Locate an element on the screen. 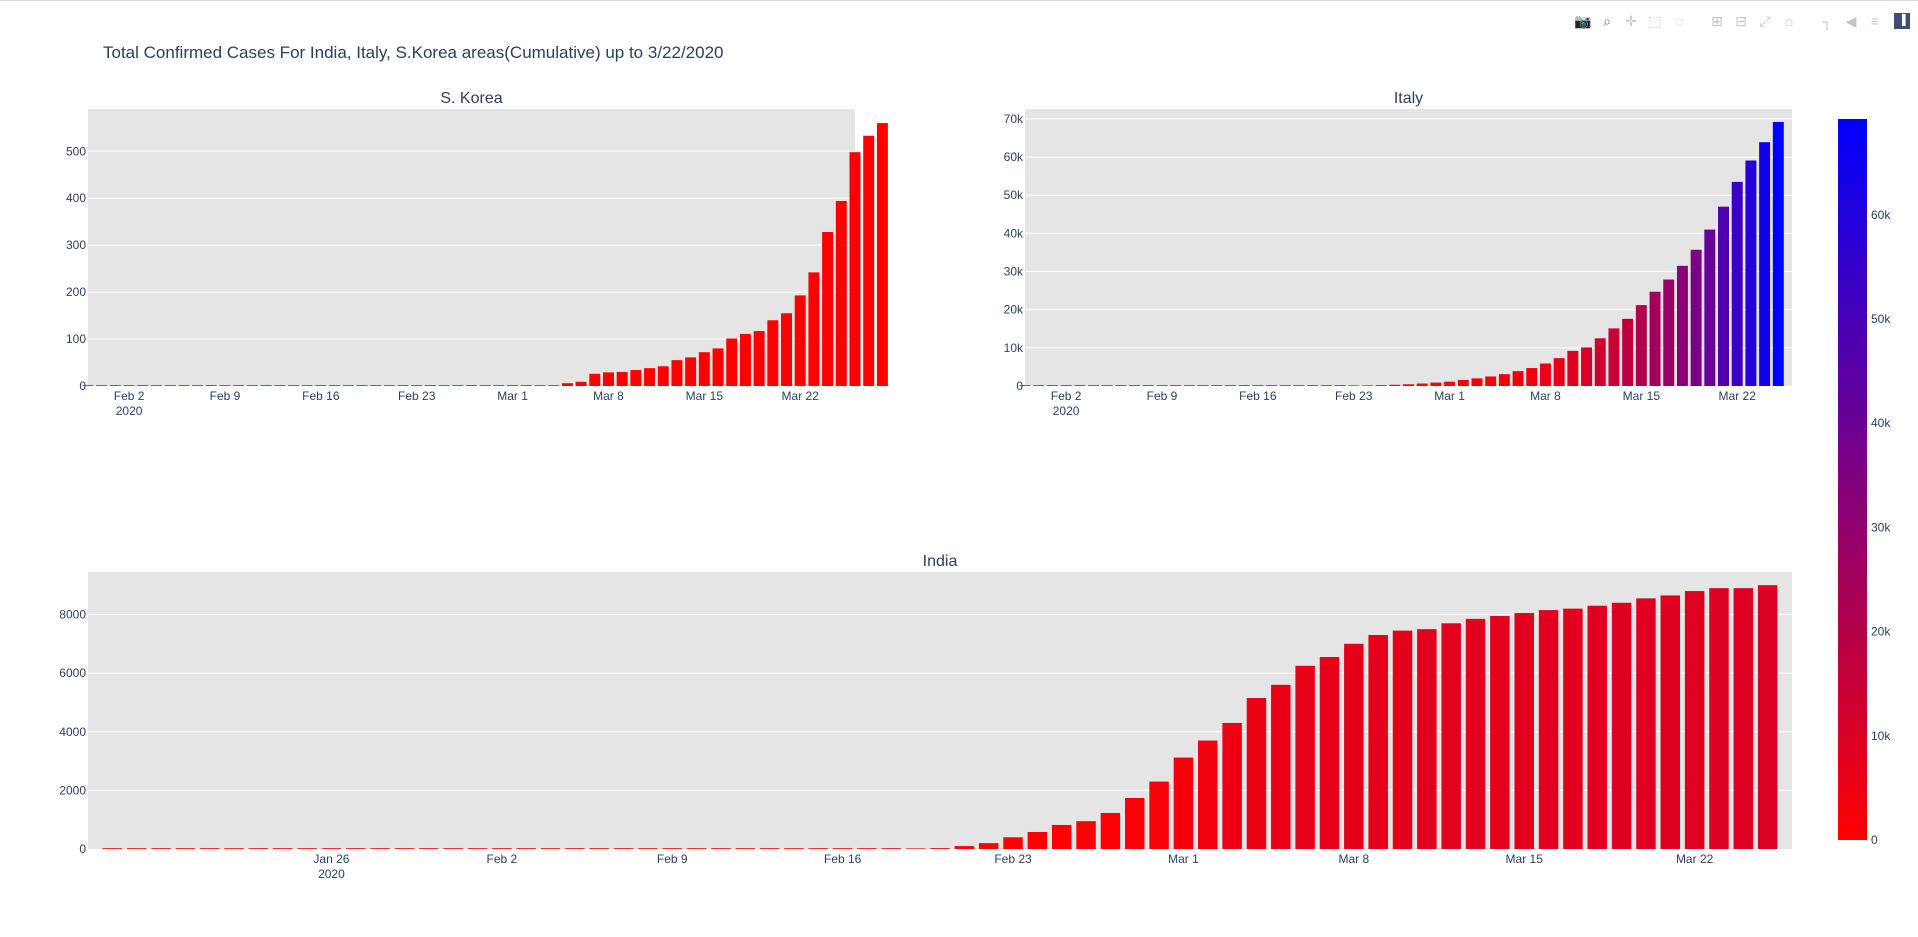 The width and height of the screenshot is (1918, 937). zoom-in-icon: ⊞ is located at coordinates (1717, 21).